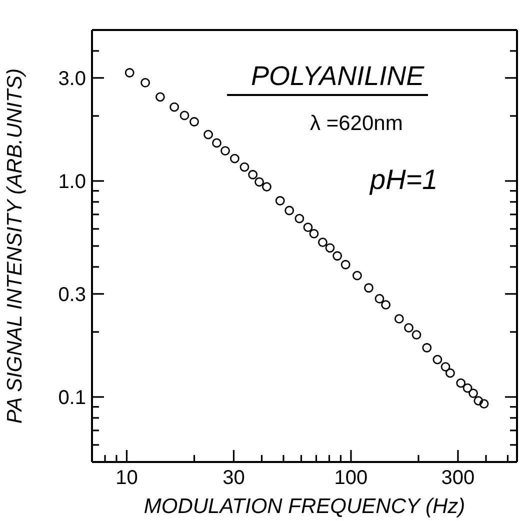  Describe the element at coordinates (458, 478) in the screenshot. I see `x-tick-label: 300` at that location.